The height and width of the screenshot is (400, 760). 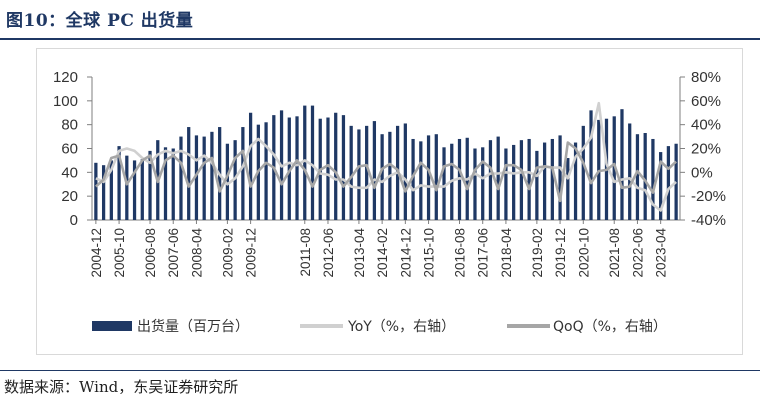 I want to click on x-tick-label: 2007-06, so click(x=173, y=253).